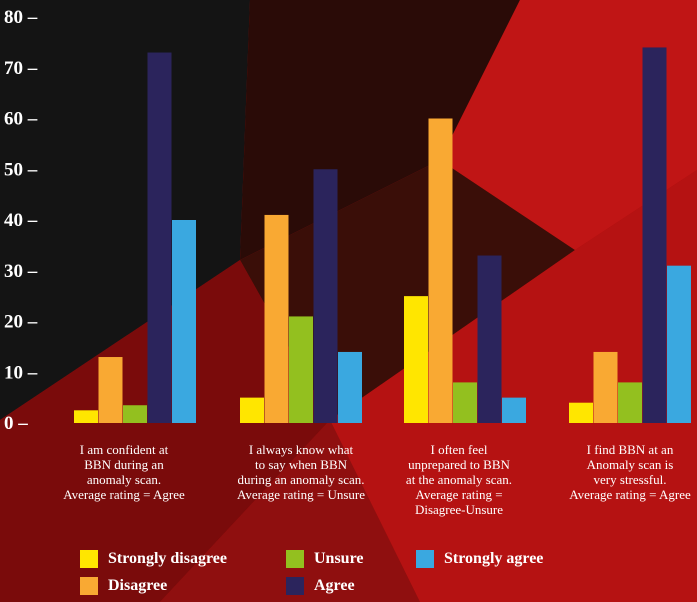 The width and height of the screenshot is (697, 602). What do you see at coordinates (21, 119) in the screenshot?
I see `y-tick-label: 60 –` at bounding box center [21, 119].